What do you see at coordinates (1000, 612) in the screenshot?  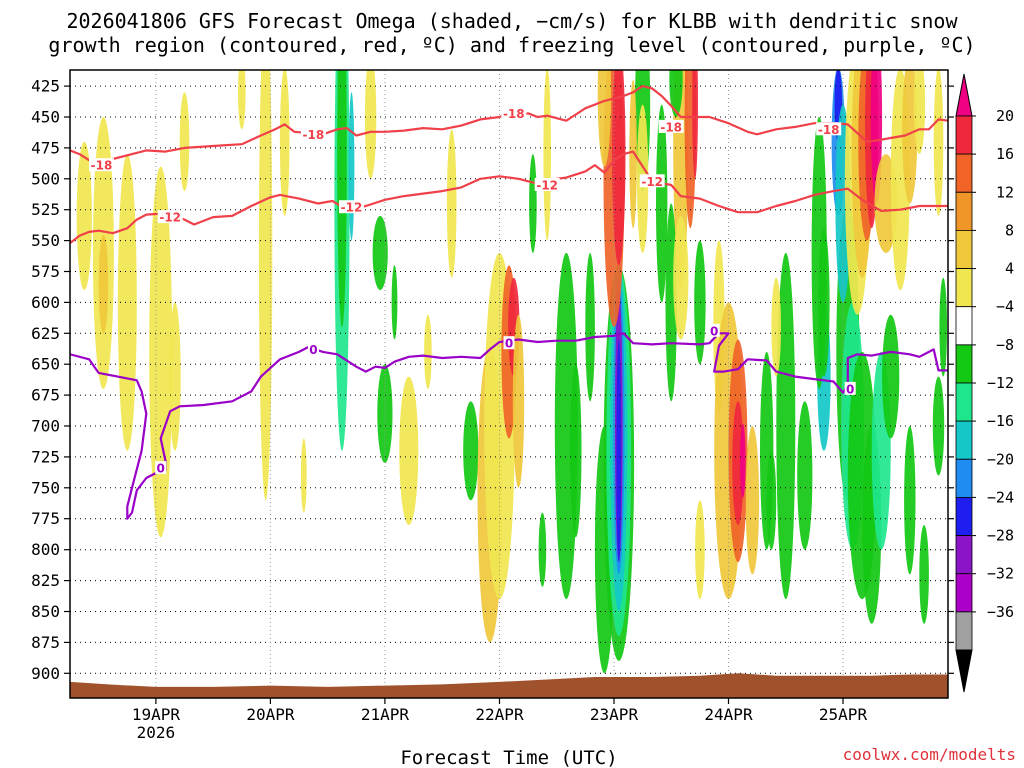 I see `colorbar-label: −36` at bounding box center [1000, 612].